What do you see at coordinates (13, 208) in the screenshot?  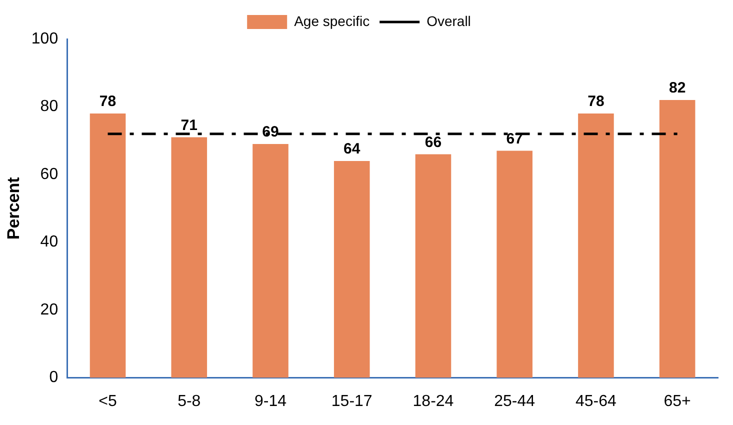 I see `y-axis-title: Percent` at bounding box center [13, 208].